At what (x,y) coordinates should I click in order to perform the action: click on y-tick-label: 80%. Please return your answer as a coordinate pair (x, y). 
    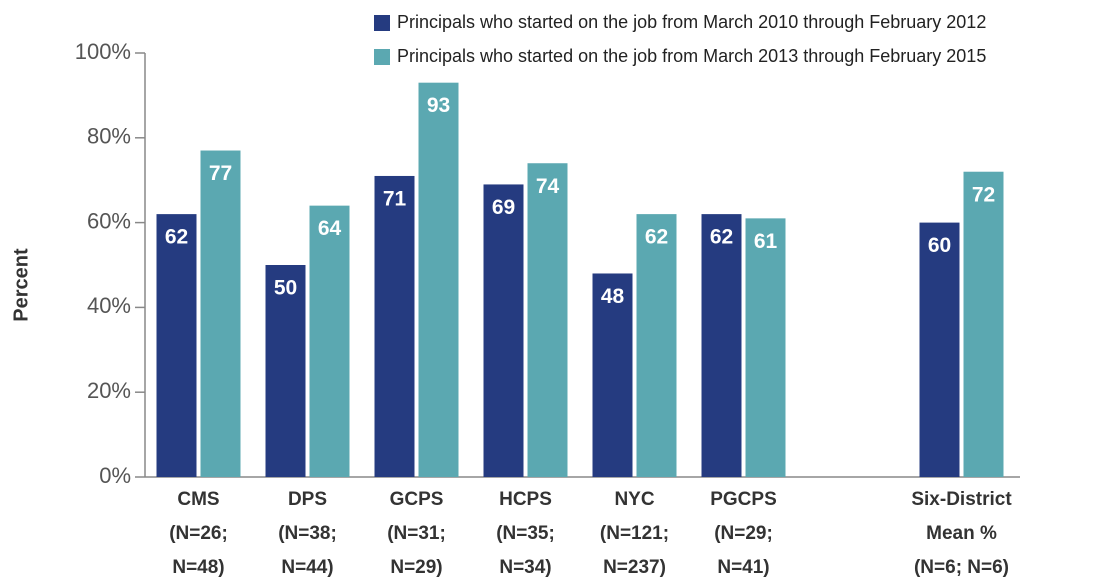
    Looking at the image, I should click on (109, 136).